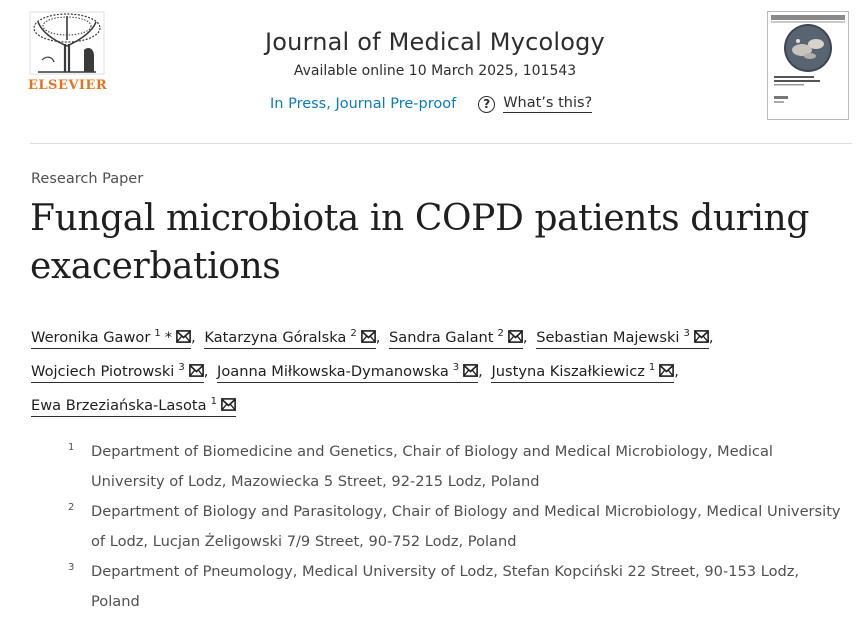 Image resolution: width=862 pixels, height=629 pixels. I want to click on author-link: Ewa Brzeziańska-Lasota 1, so click(133, 406).